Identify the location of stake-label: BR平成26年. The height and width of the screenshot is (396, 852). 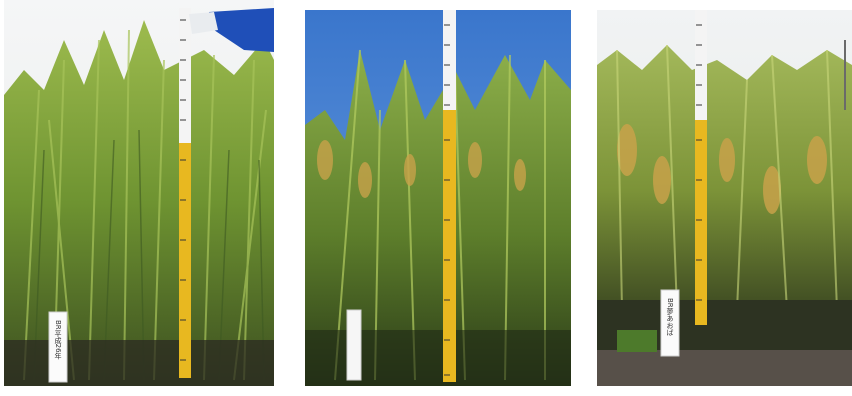
(58, 340).